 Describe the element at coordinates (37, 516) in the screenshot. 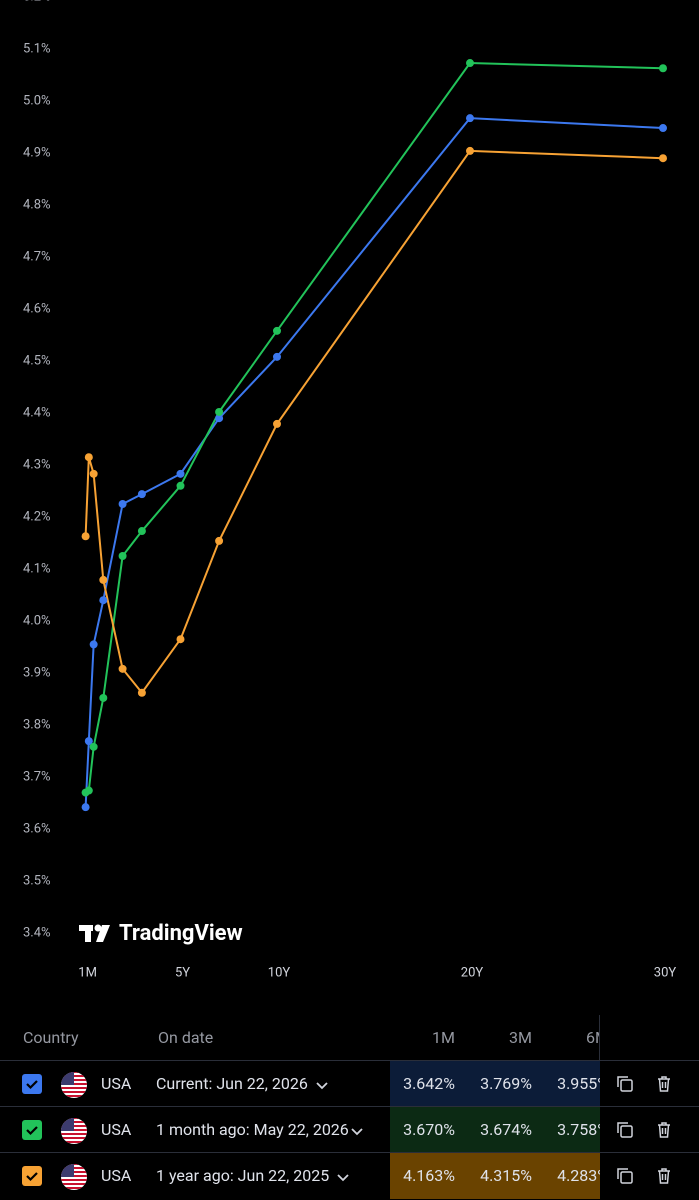

I see `y-tick-label: 4.2%` at that location.